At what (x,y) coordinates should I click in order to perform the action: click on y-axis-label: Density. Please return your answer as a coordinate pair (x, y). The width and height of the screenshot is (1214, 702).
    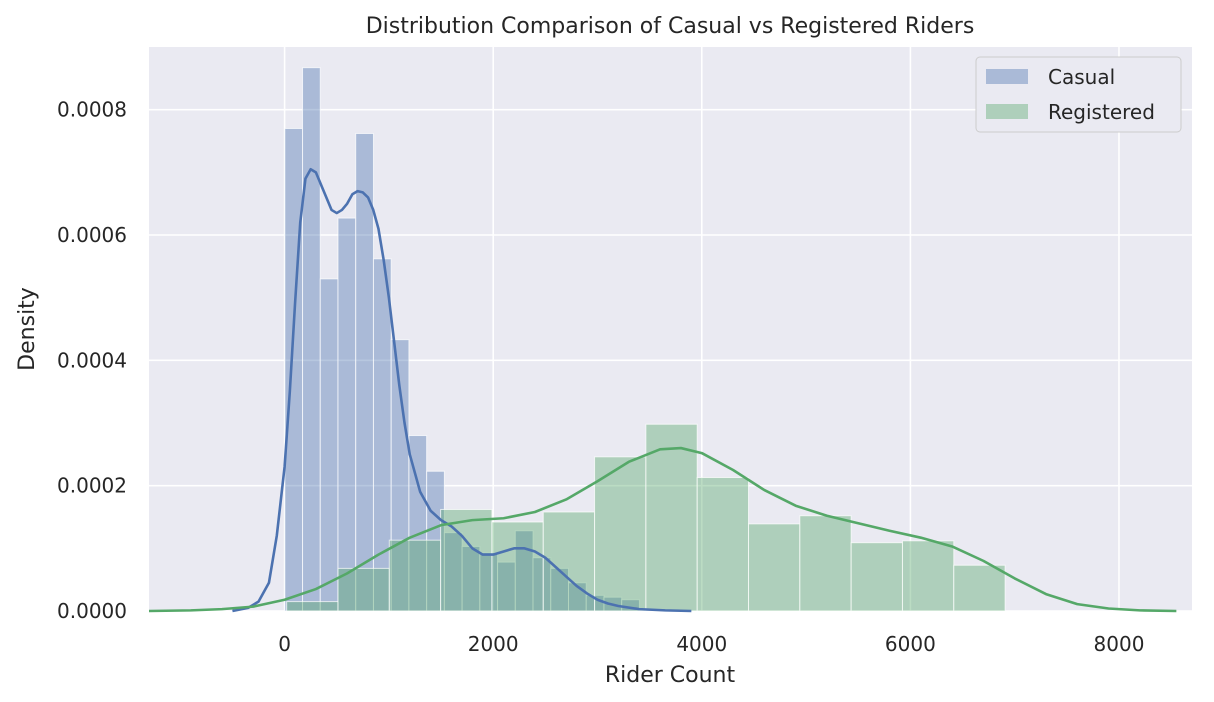
    Looking at the image, I should click on (27, 329).